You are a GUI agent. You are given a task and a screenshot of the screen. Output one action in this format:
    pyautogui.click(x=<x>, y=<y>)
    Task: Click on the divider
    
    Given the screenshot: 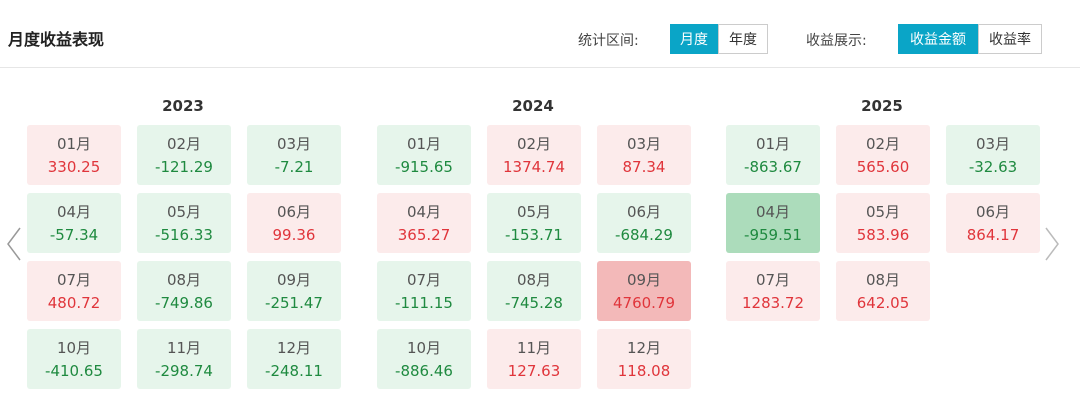 What is the action you would take?
    pyautogui.click(x=540, y=67)
    